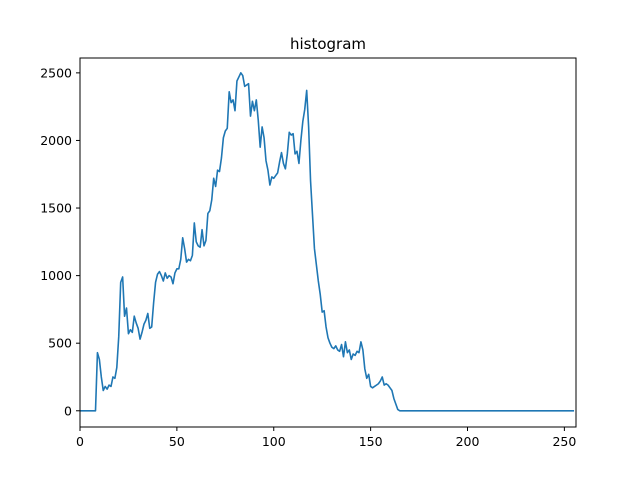 The height and width of the screenshot is (480, 640). Describe the element at coordinates (177, 441) in the screenshot. I see `x-tick-label: 50` at that location.